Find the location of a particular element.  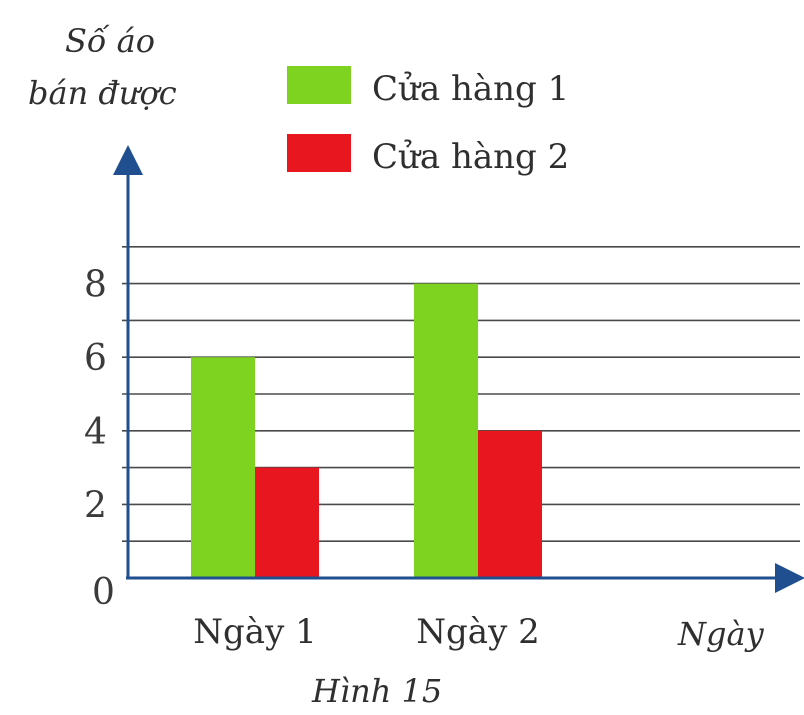

y-tick-label: 2 is located at coordinates (95, 505).